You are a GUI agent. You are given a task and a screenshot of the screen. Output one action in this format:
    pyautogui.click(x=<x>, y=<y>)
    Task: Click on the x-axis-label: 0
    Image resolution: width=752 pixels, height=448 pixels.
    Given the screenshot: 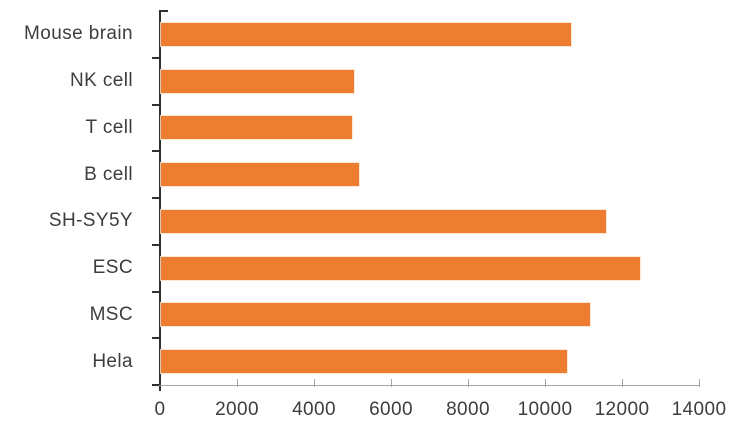 What is the action you would take?
    pyautogui.click(x=160, y=409)
    